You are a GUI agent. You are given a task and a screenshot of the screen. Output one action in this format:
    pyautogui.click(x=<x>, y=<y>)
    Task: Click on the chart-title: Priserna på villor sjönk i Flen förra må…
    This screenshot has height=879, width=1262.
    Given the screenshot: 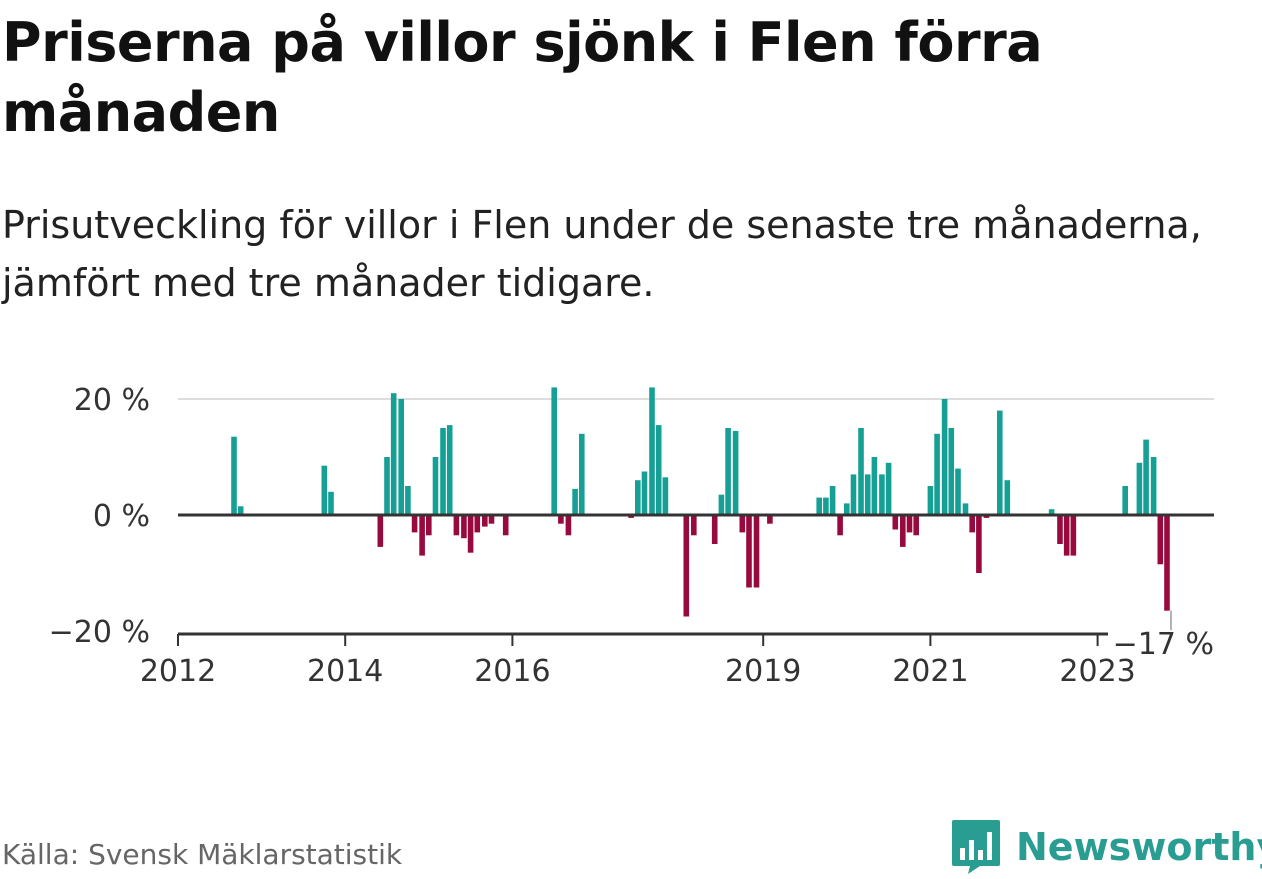 What is the action you would take?
    pyautogui.click(x=522, y=77)
    